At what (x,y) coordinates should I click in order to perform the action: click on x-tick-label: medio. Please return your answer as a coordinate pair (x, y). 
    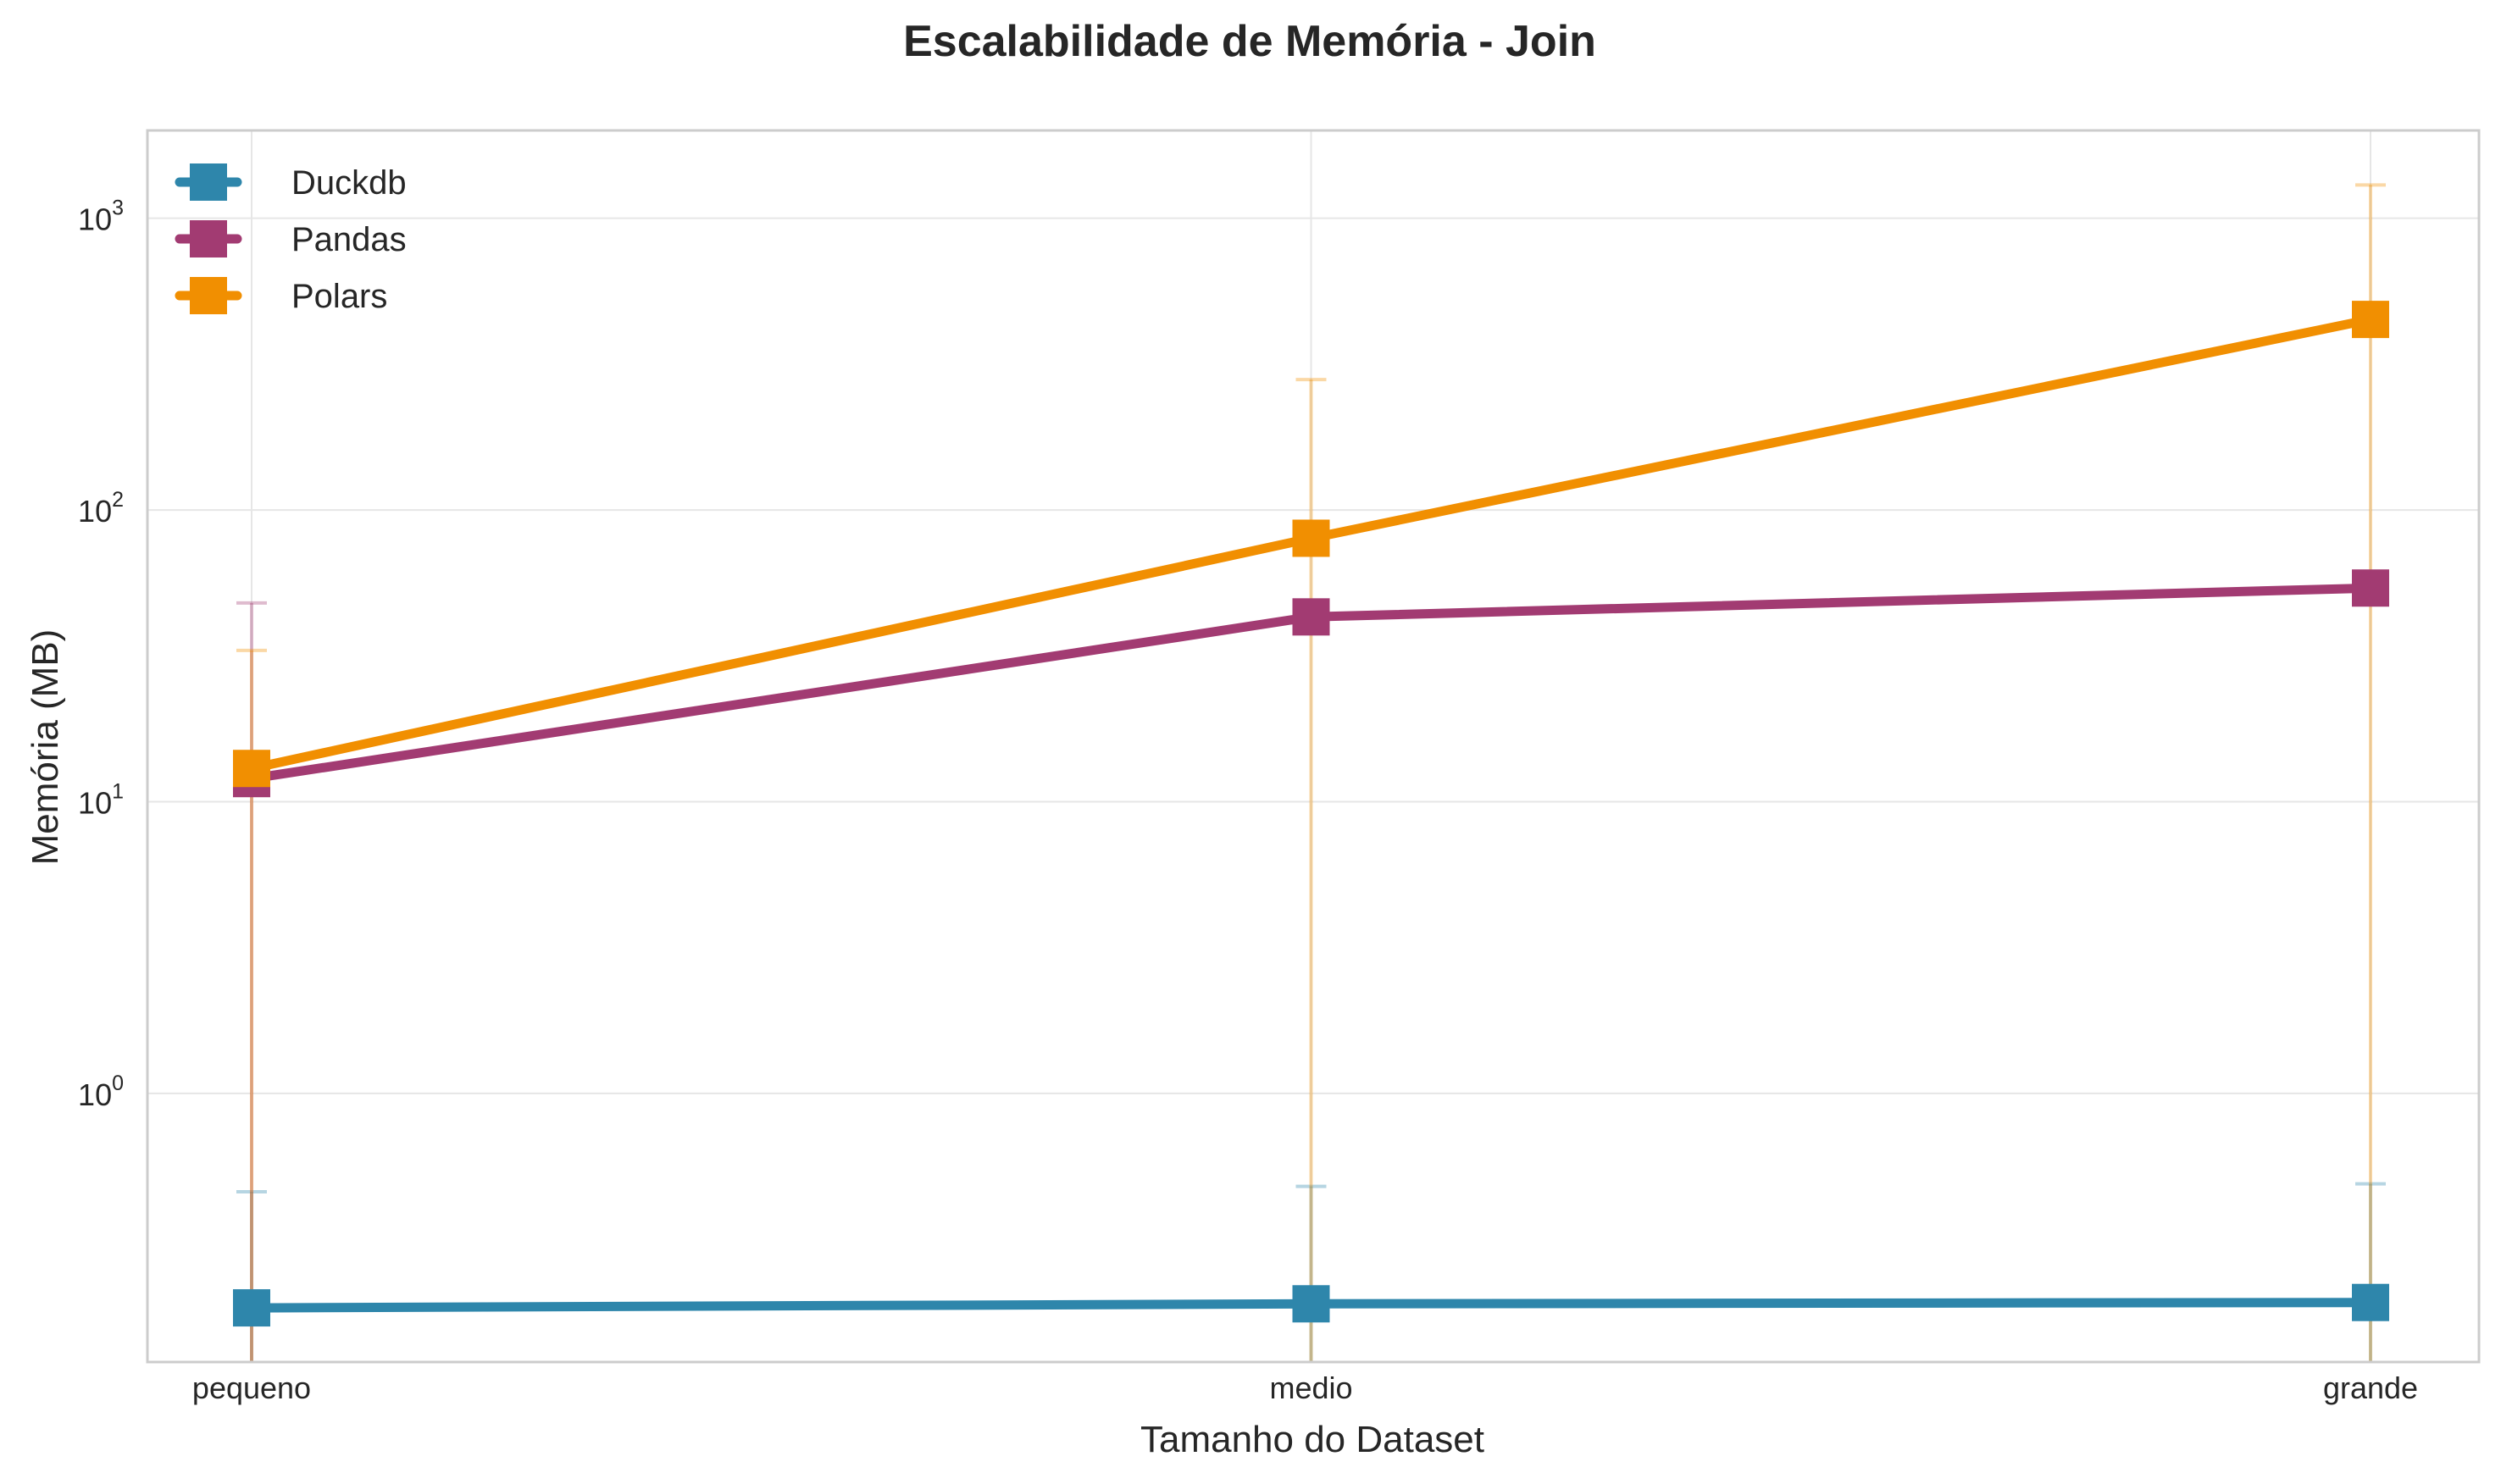
    Looking at the image, I should click on (1310, 1387).